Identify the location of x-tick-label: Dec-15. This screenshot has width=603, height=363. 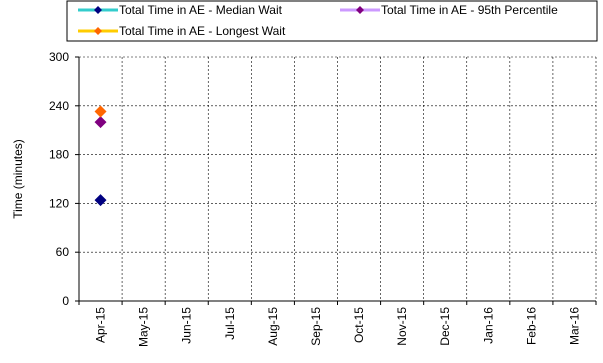
(445, 326).